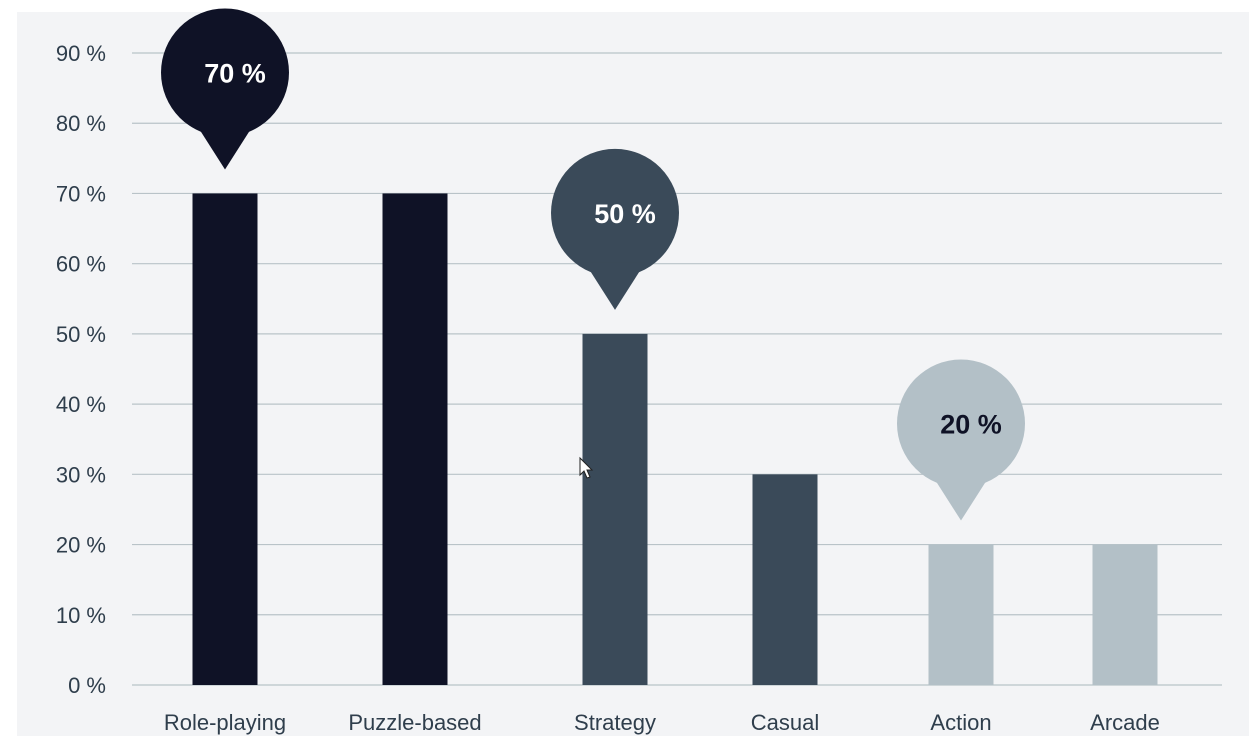  I want to click on y-tick-label: 70 %, so click(81, 193).